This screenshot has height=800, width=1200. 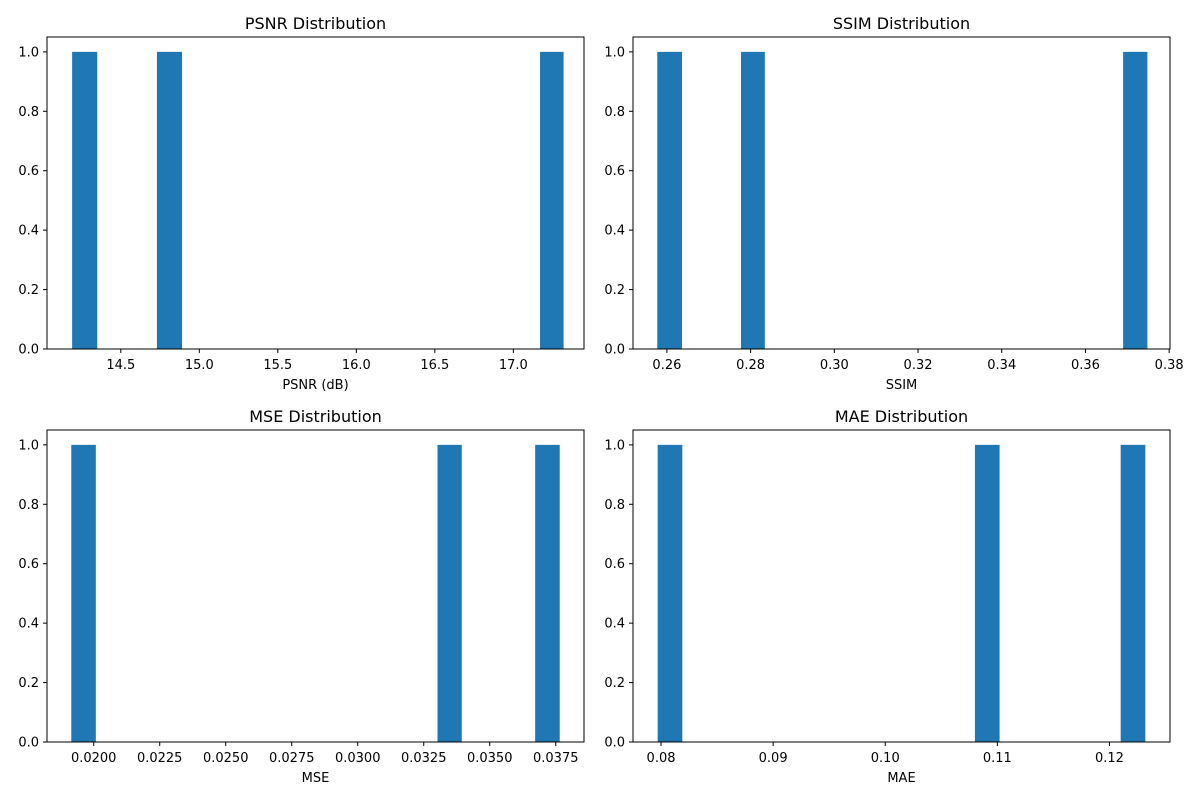 What do you see at coordinates (773, 758) in the screenshot?
I see `mae-xtick-label-2: 0.09` at bounding box center [773, 758].